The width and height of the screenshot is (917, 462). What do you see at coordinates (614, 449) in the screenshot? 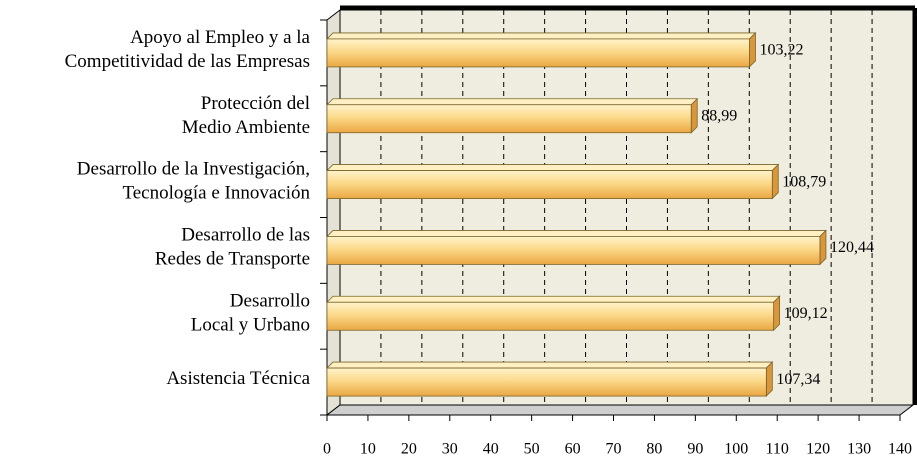
I see `x-tick-label: 70` at bounding box center [614, 449].